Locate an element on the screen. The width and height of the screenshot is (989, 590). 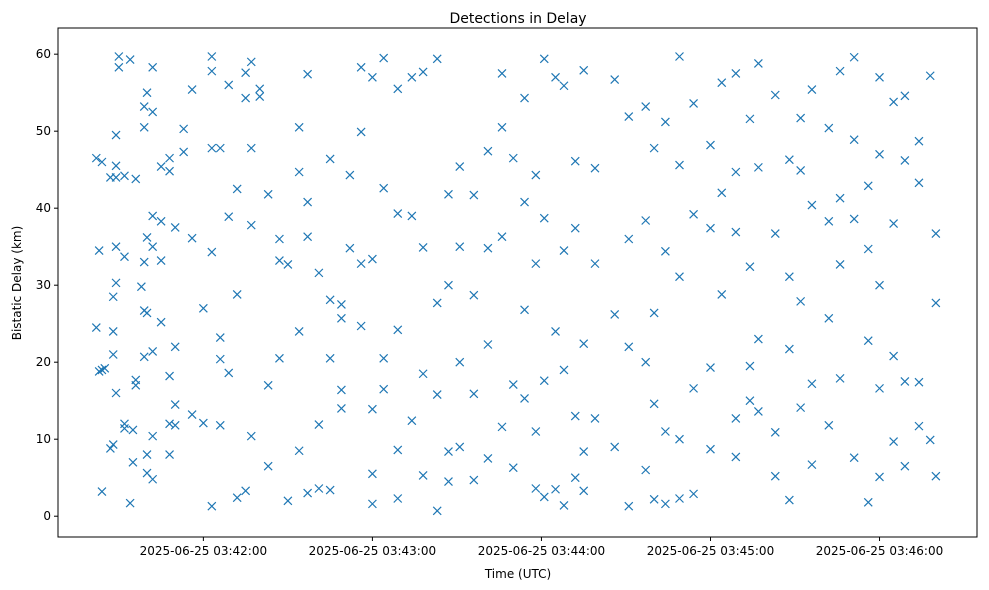
chart-title: Detections in Delay is located at coordinates (517, 19).